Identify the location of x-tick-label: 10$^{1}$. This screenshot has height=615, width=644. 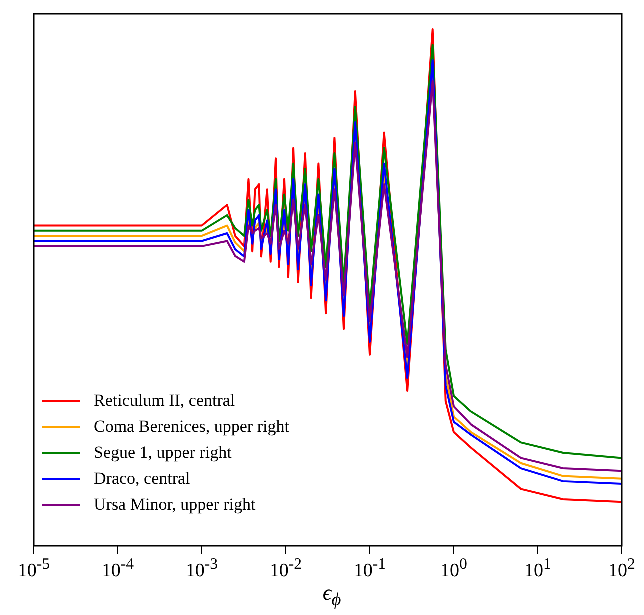
(538, 569).